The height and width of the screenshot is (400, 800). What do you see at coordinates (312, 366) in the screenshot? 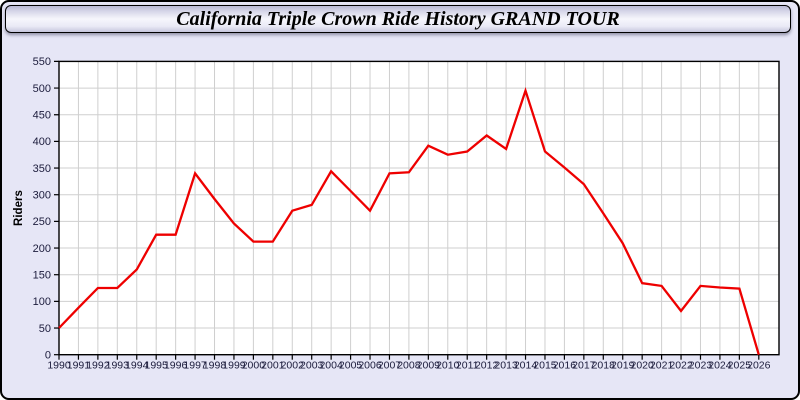
I see `svg-text: 2003` at bounding box center [312, 366].